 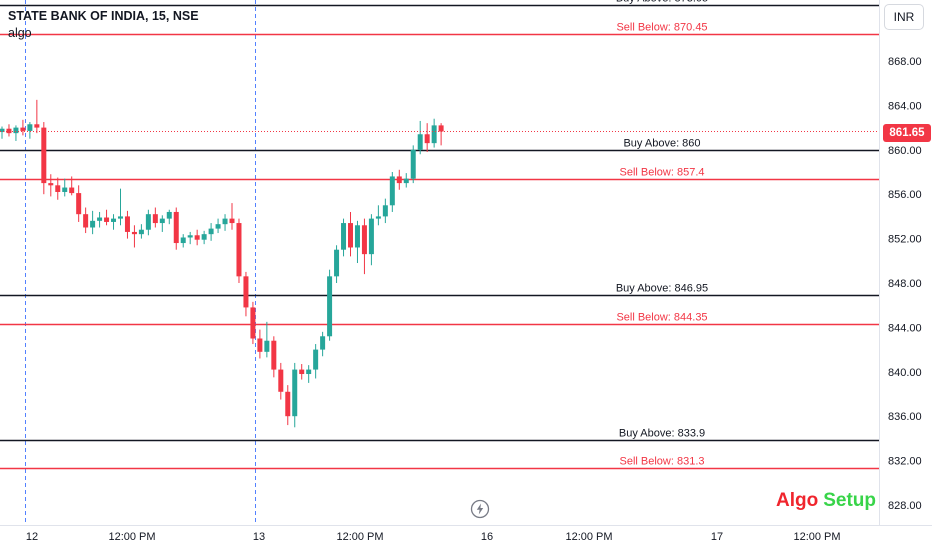 What do you see at coordinates (905, 62) in the screenshot?
I see `price-tick-label: 868.00` at bounding box center [905, 62].